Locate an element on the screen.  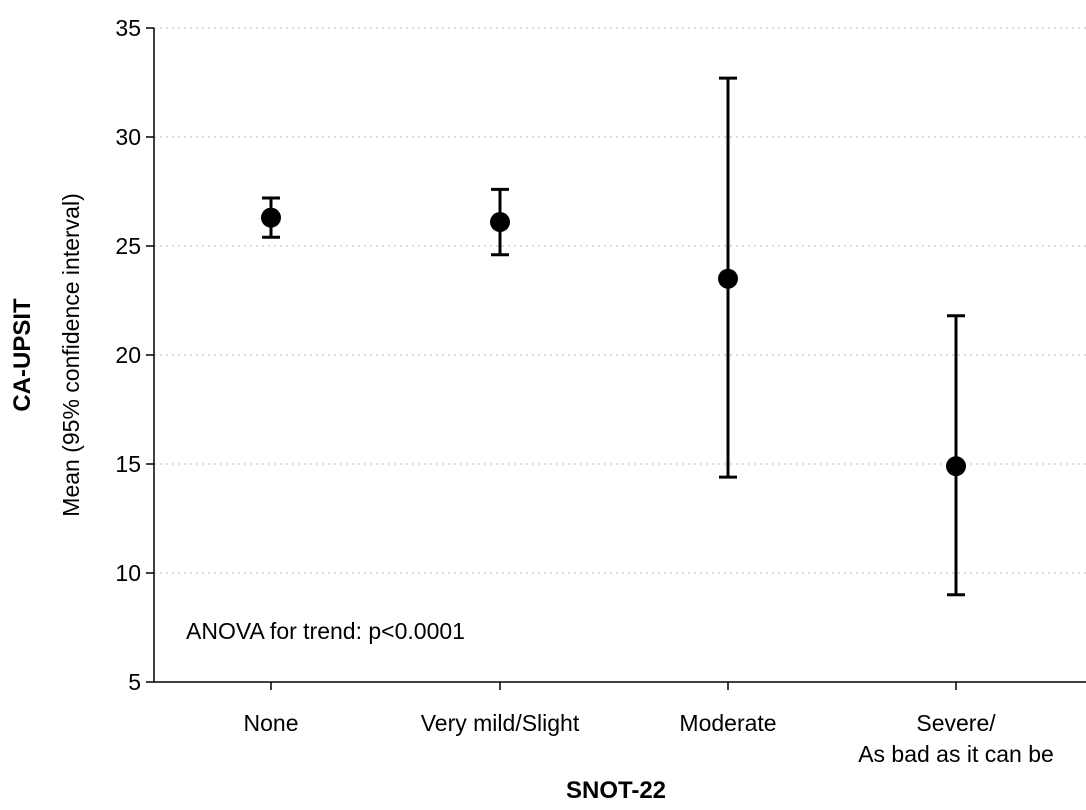
y-axis-title-bold: CA-UPSIT is located at coordinates (22, 355).